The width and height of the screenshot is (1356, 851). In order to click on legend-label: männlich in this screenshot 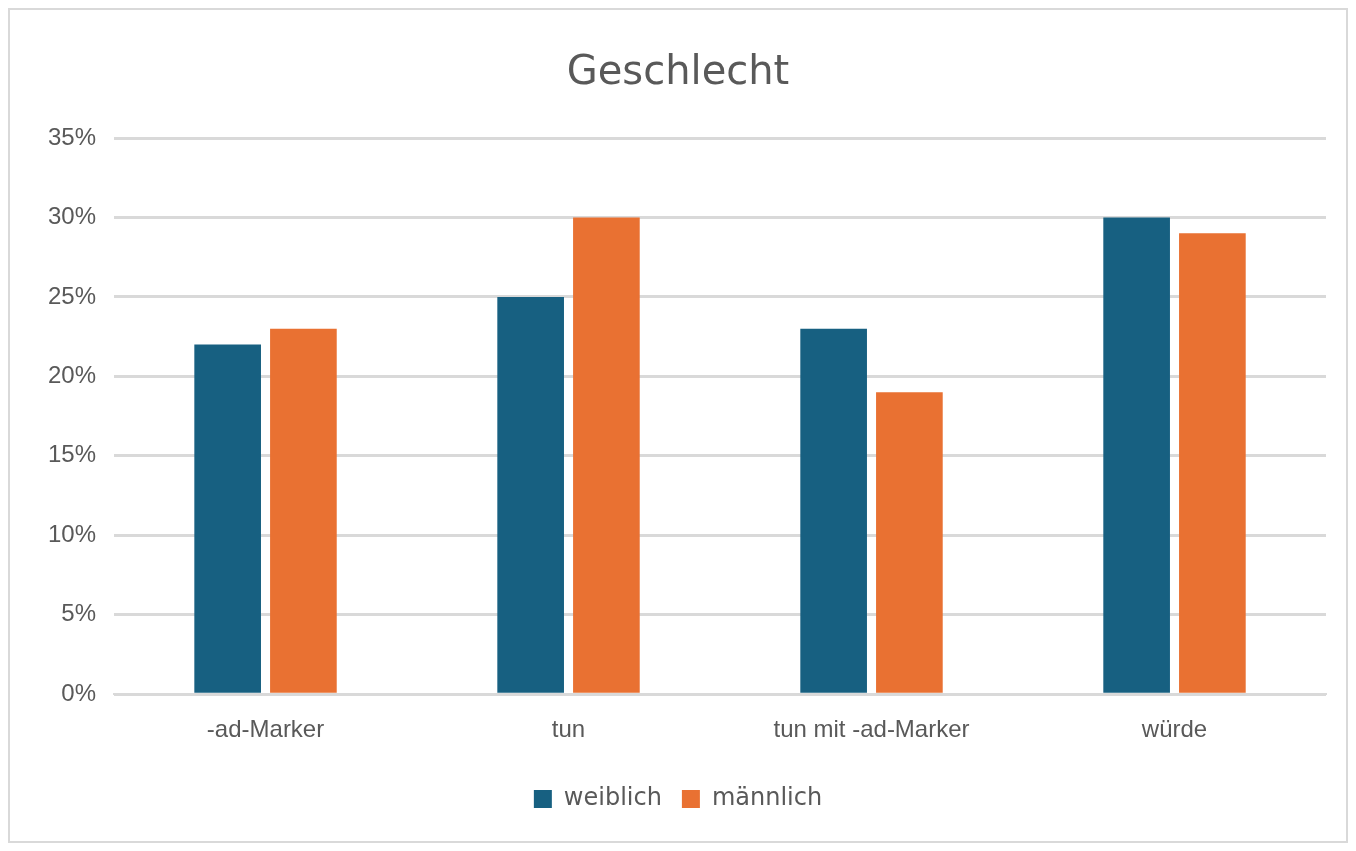, I will do `click(767, 797)`.